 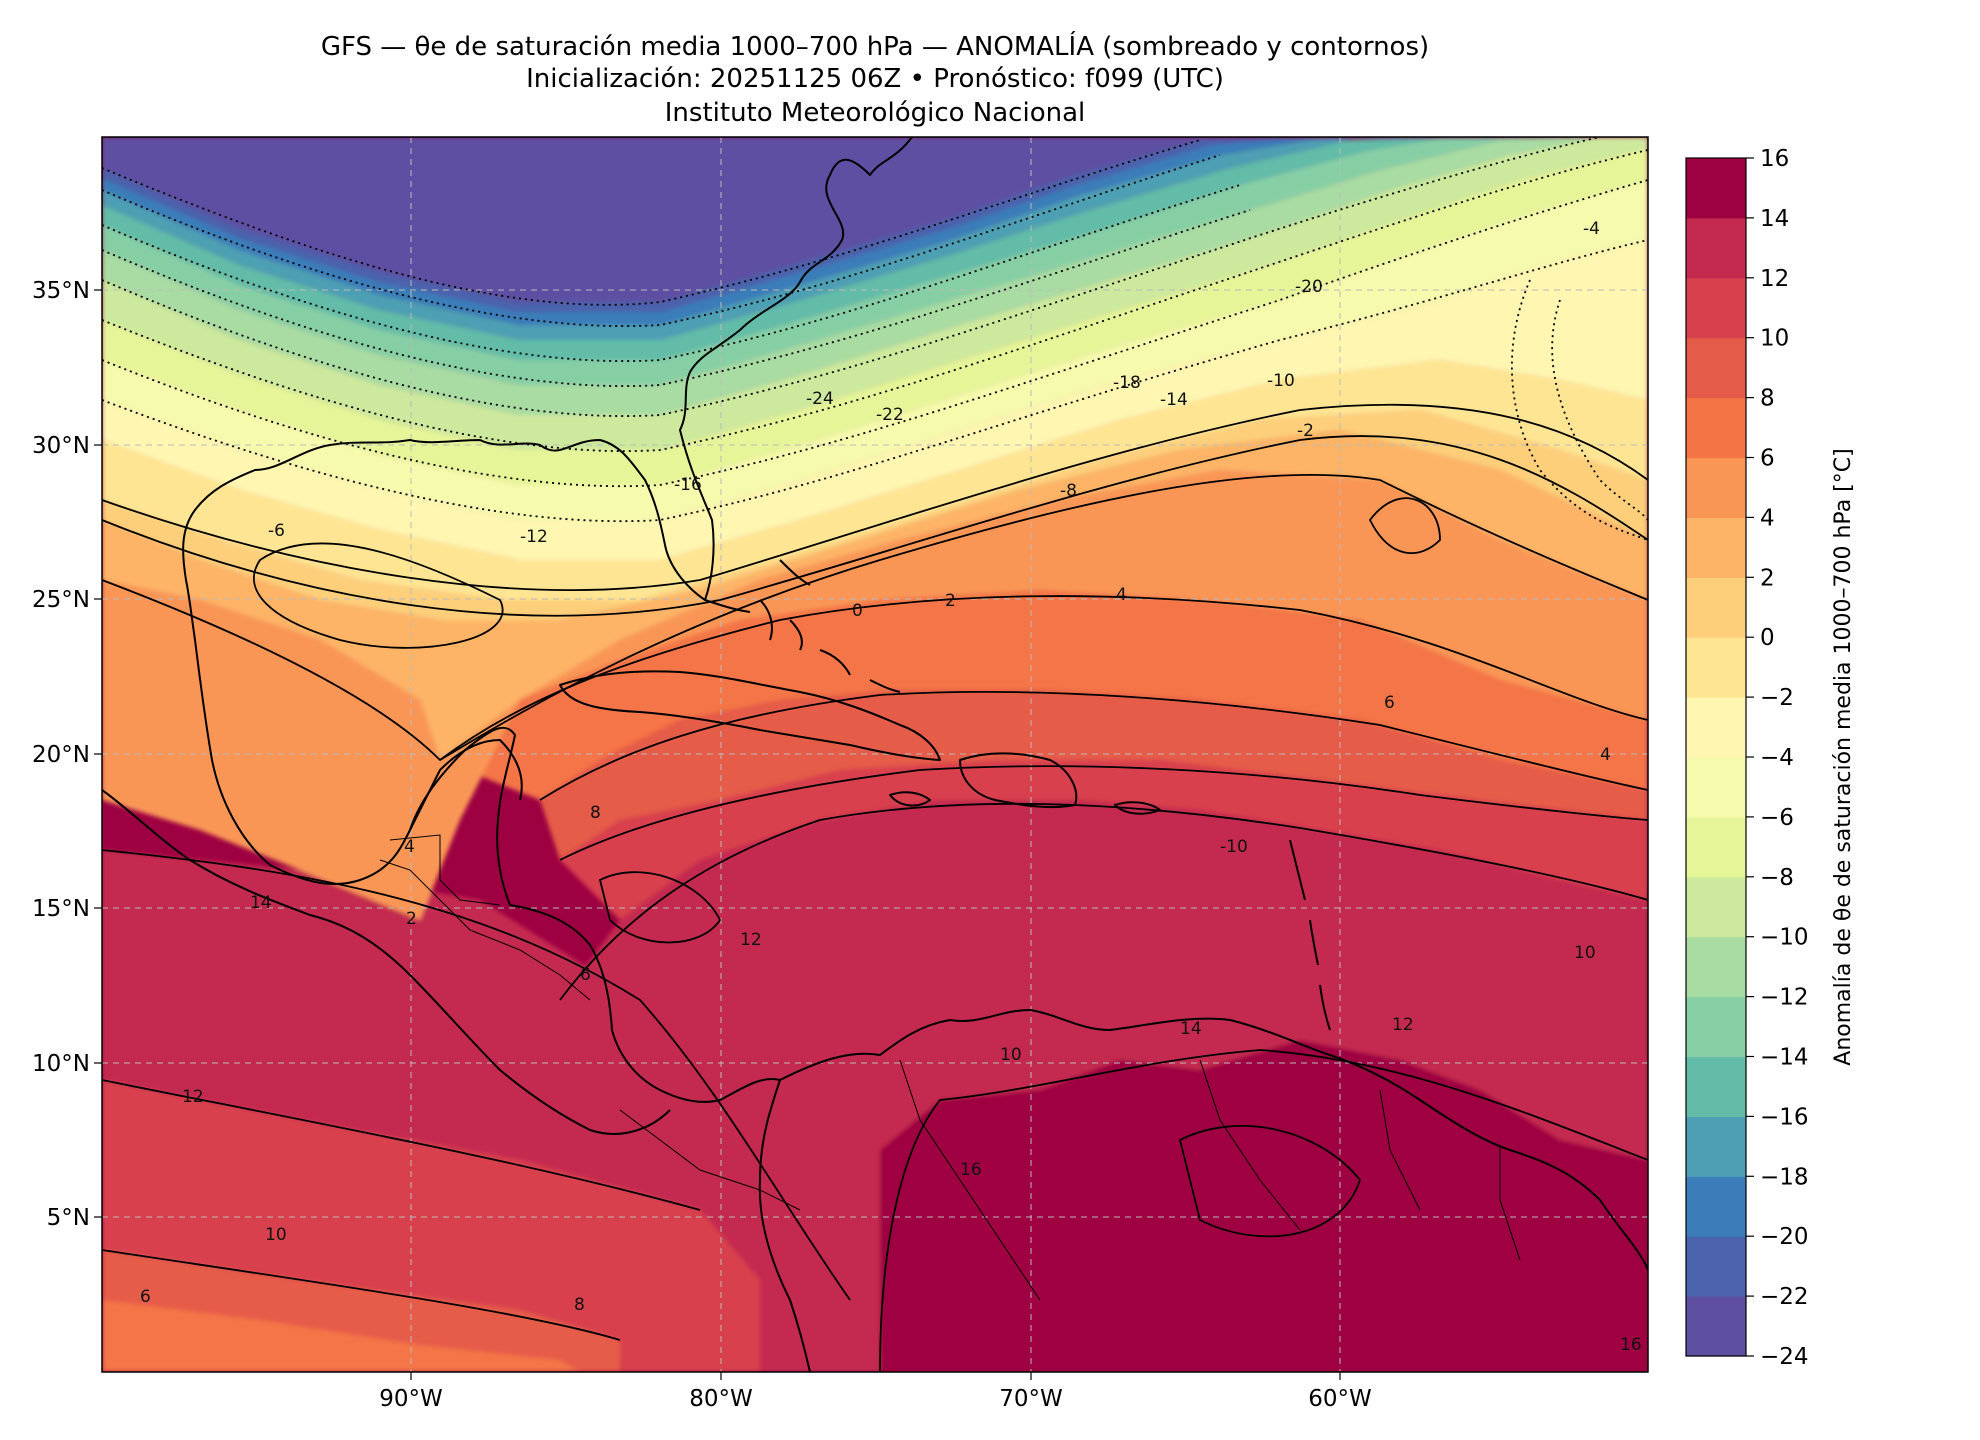 What do you see at coordinates (875, 113) in the screenshot?
I see `figure-institution: Instituto Meteorológico Nacional` at bounding box center [875, 113].